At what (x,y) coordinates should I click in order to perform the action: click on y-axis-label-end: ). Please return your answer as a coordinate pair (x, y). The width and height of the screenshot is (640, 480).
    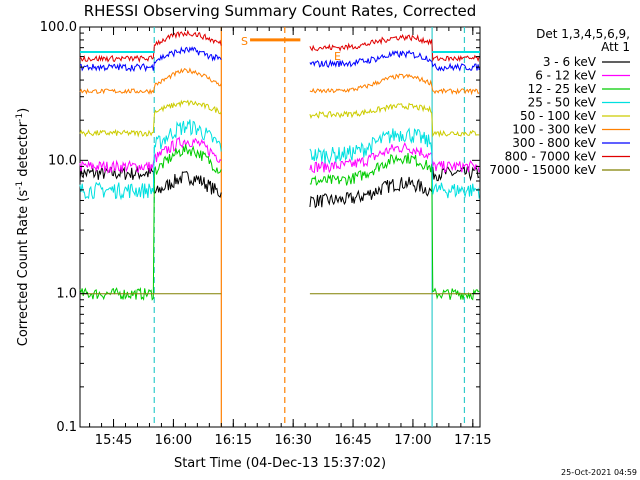
    Looking at the image, I should click on (23, 110).